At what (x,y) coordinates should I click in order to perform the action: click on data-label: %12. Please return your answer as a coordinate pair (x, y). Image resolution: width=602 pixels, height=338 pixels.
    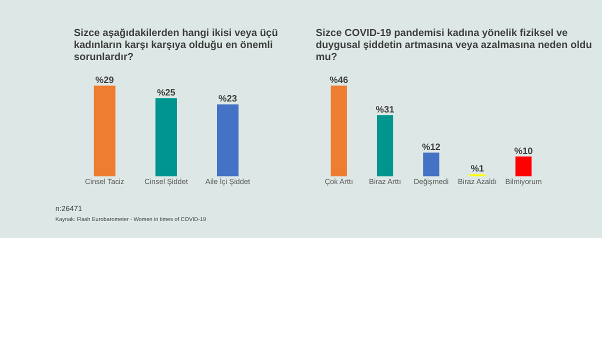
    Looking at the image, I should click on (431, 147).